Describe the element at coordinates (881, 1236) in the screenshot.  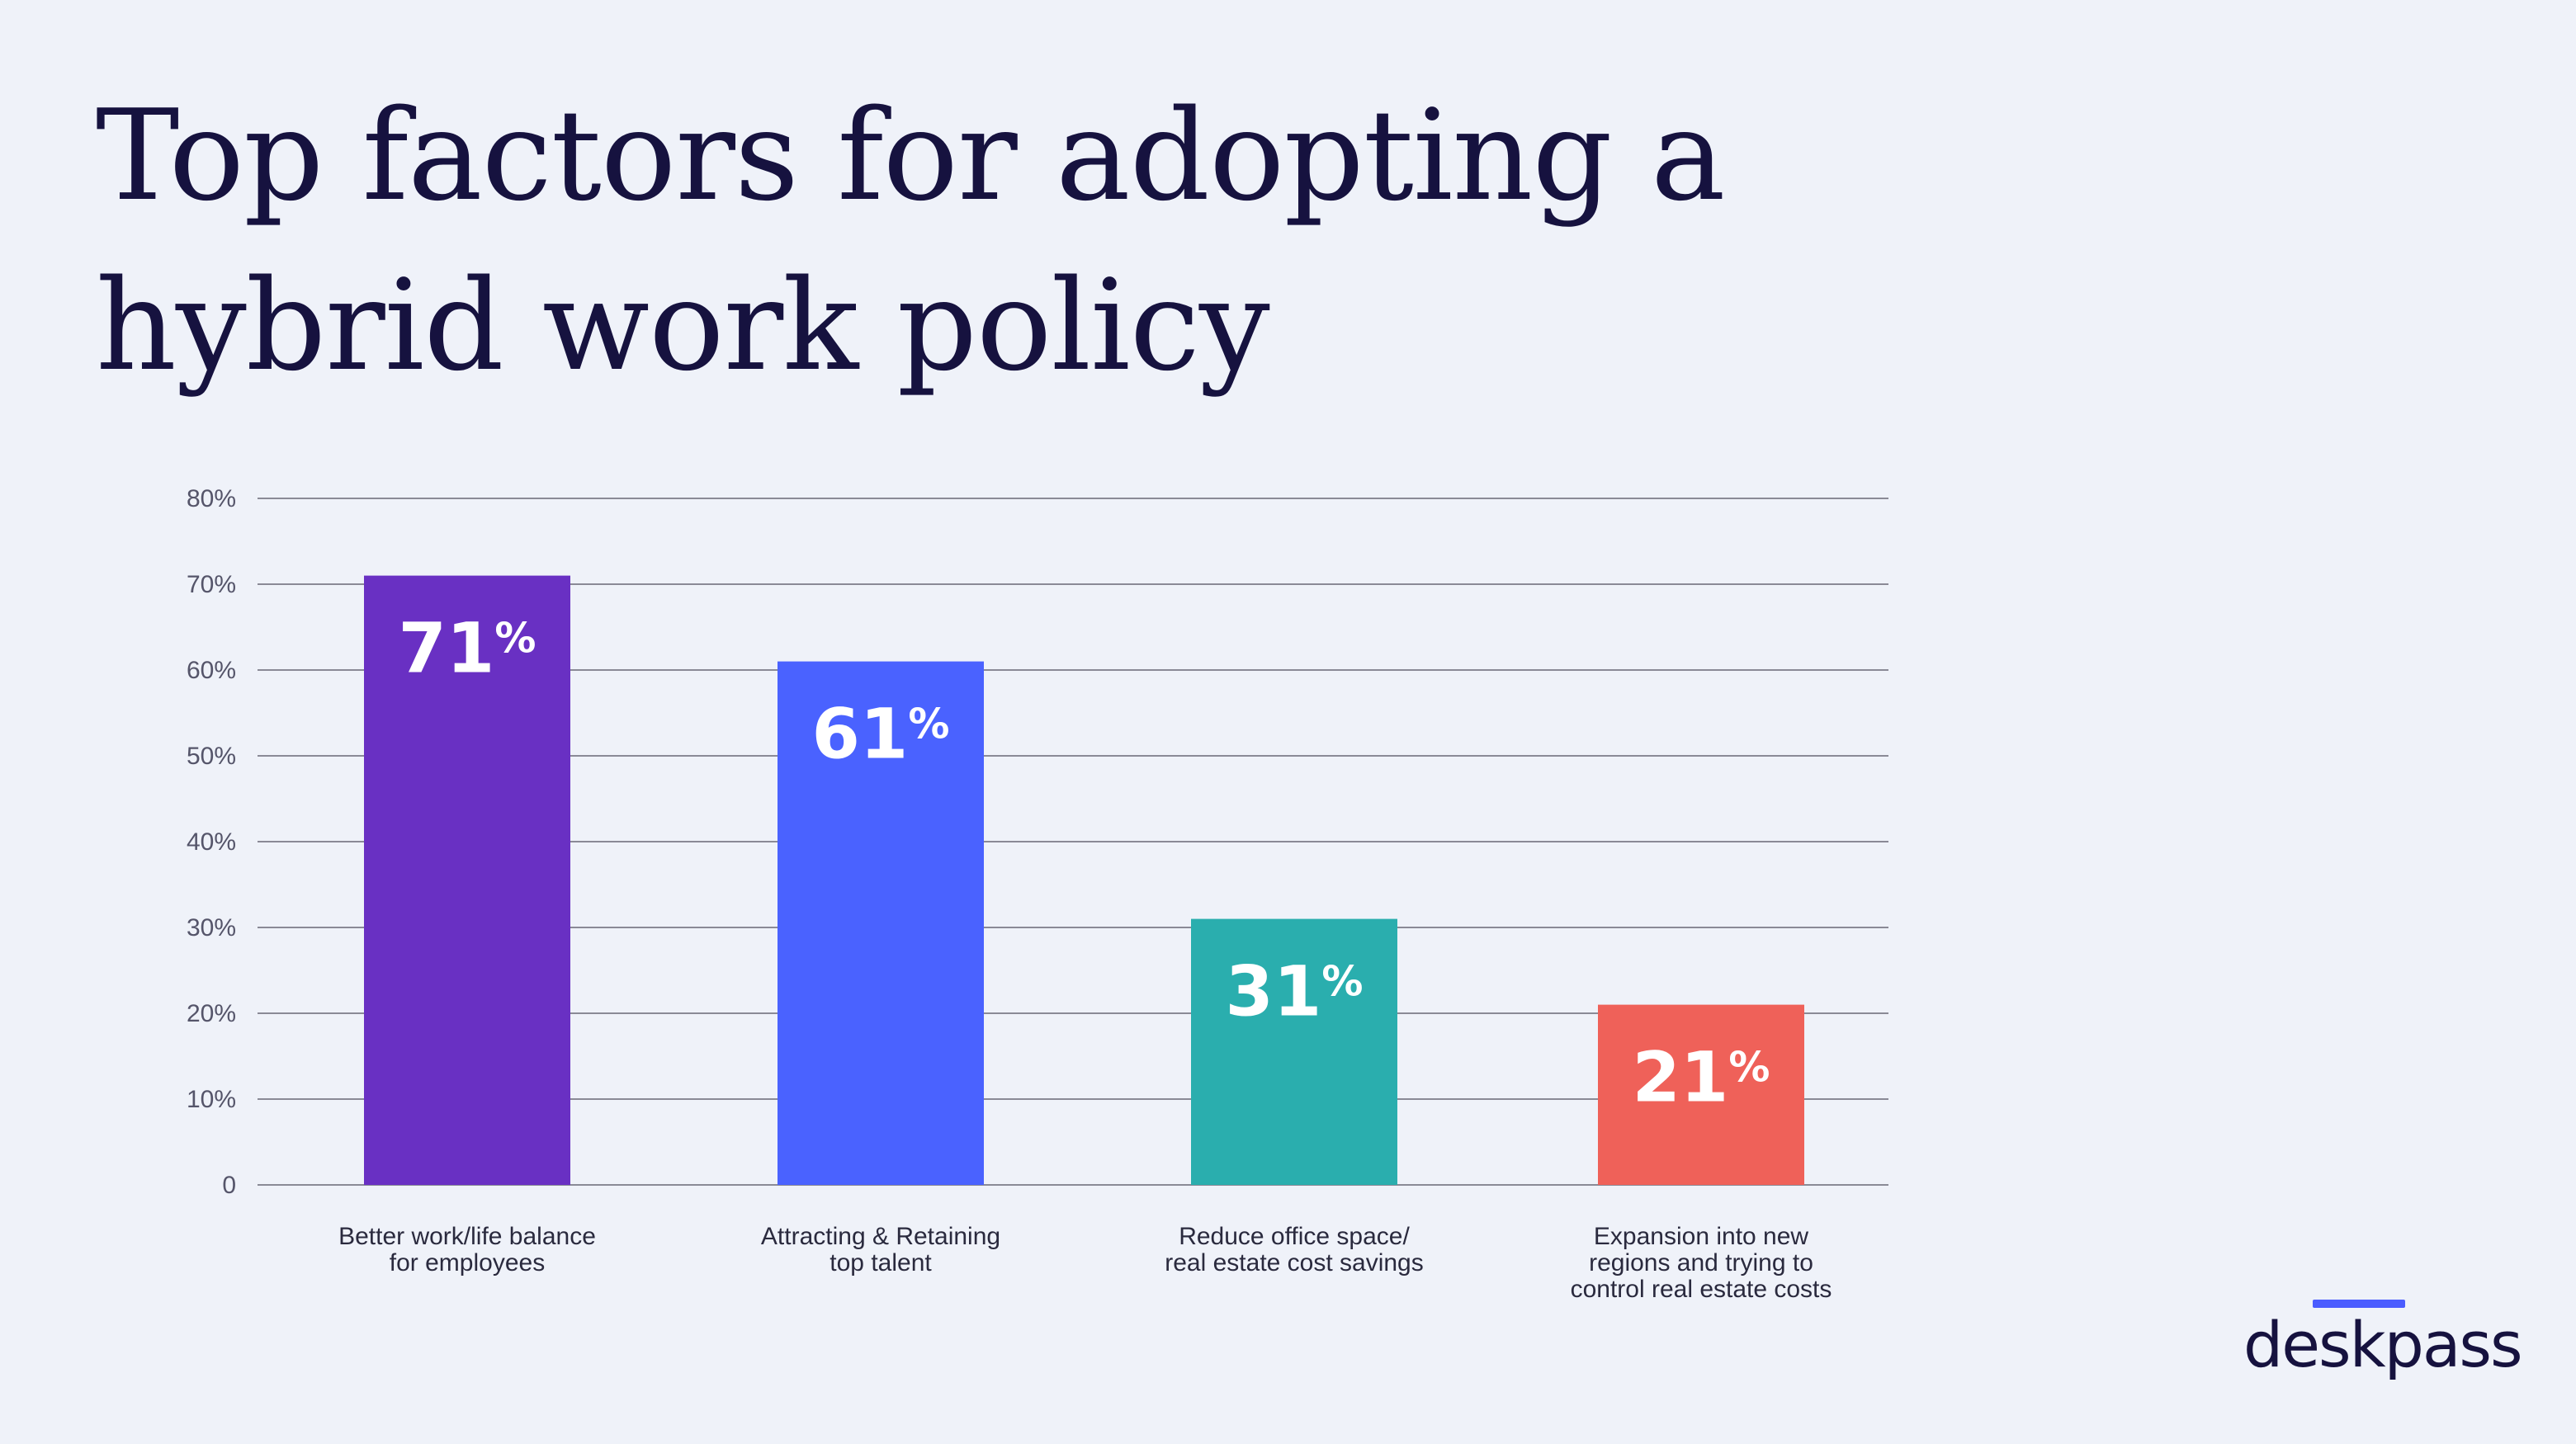
I see `x-tick-label: Attracting & Retaining` at that location.